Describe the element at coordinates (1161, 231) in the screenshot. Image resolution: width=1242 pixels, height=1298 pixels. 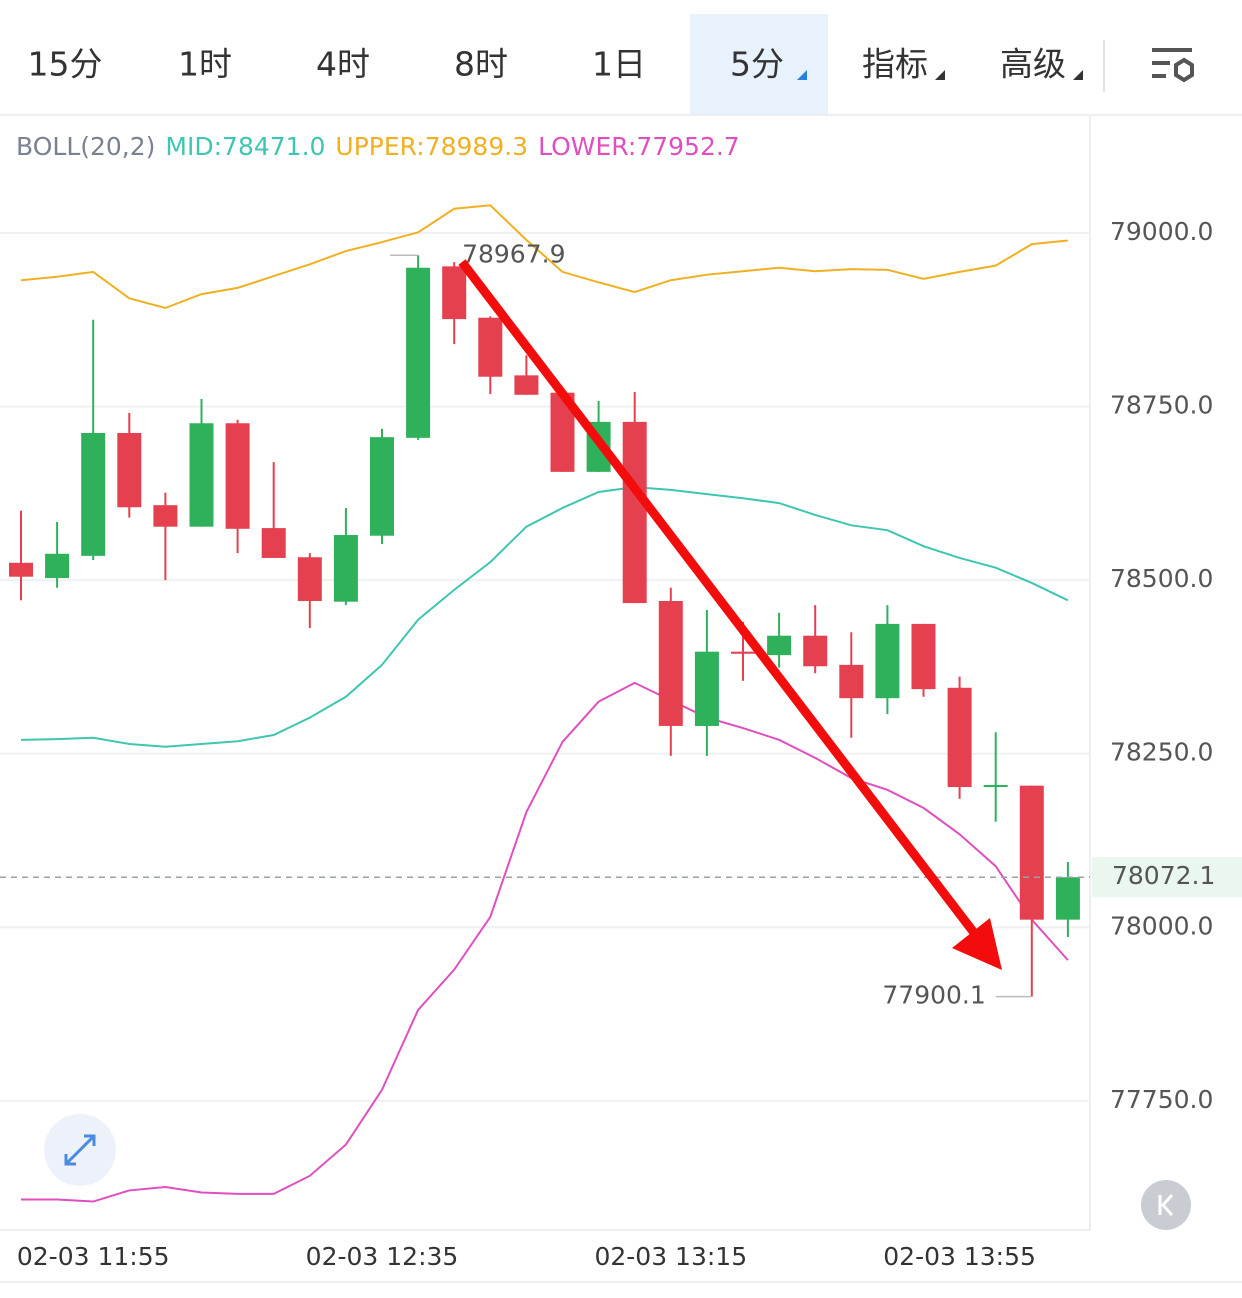
I see `y-tick-label: 79000.0` at that location.